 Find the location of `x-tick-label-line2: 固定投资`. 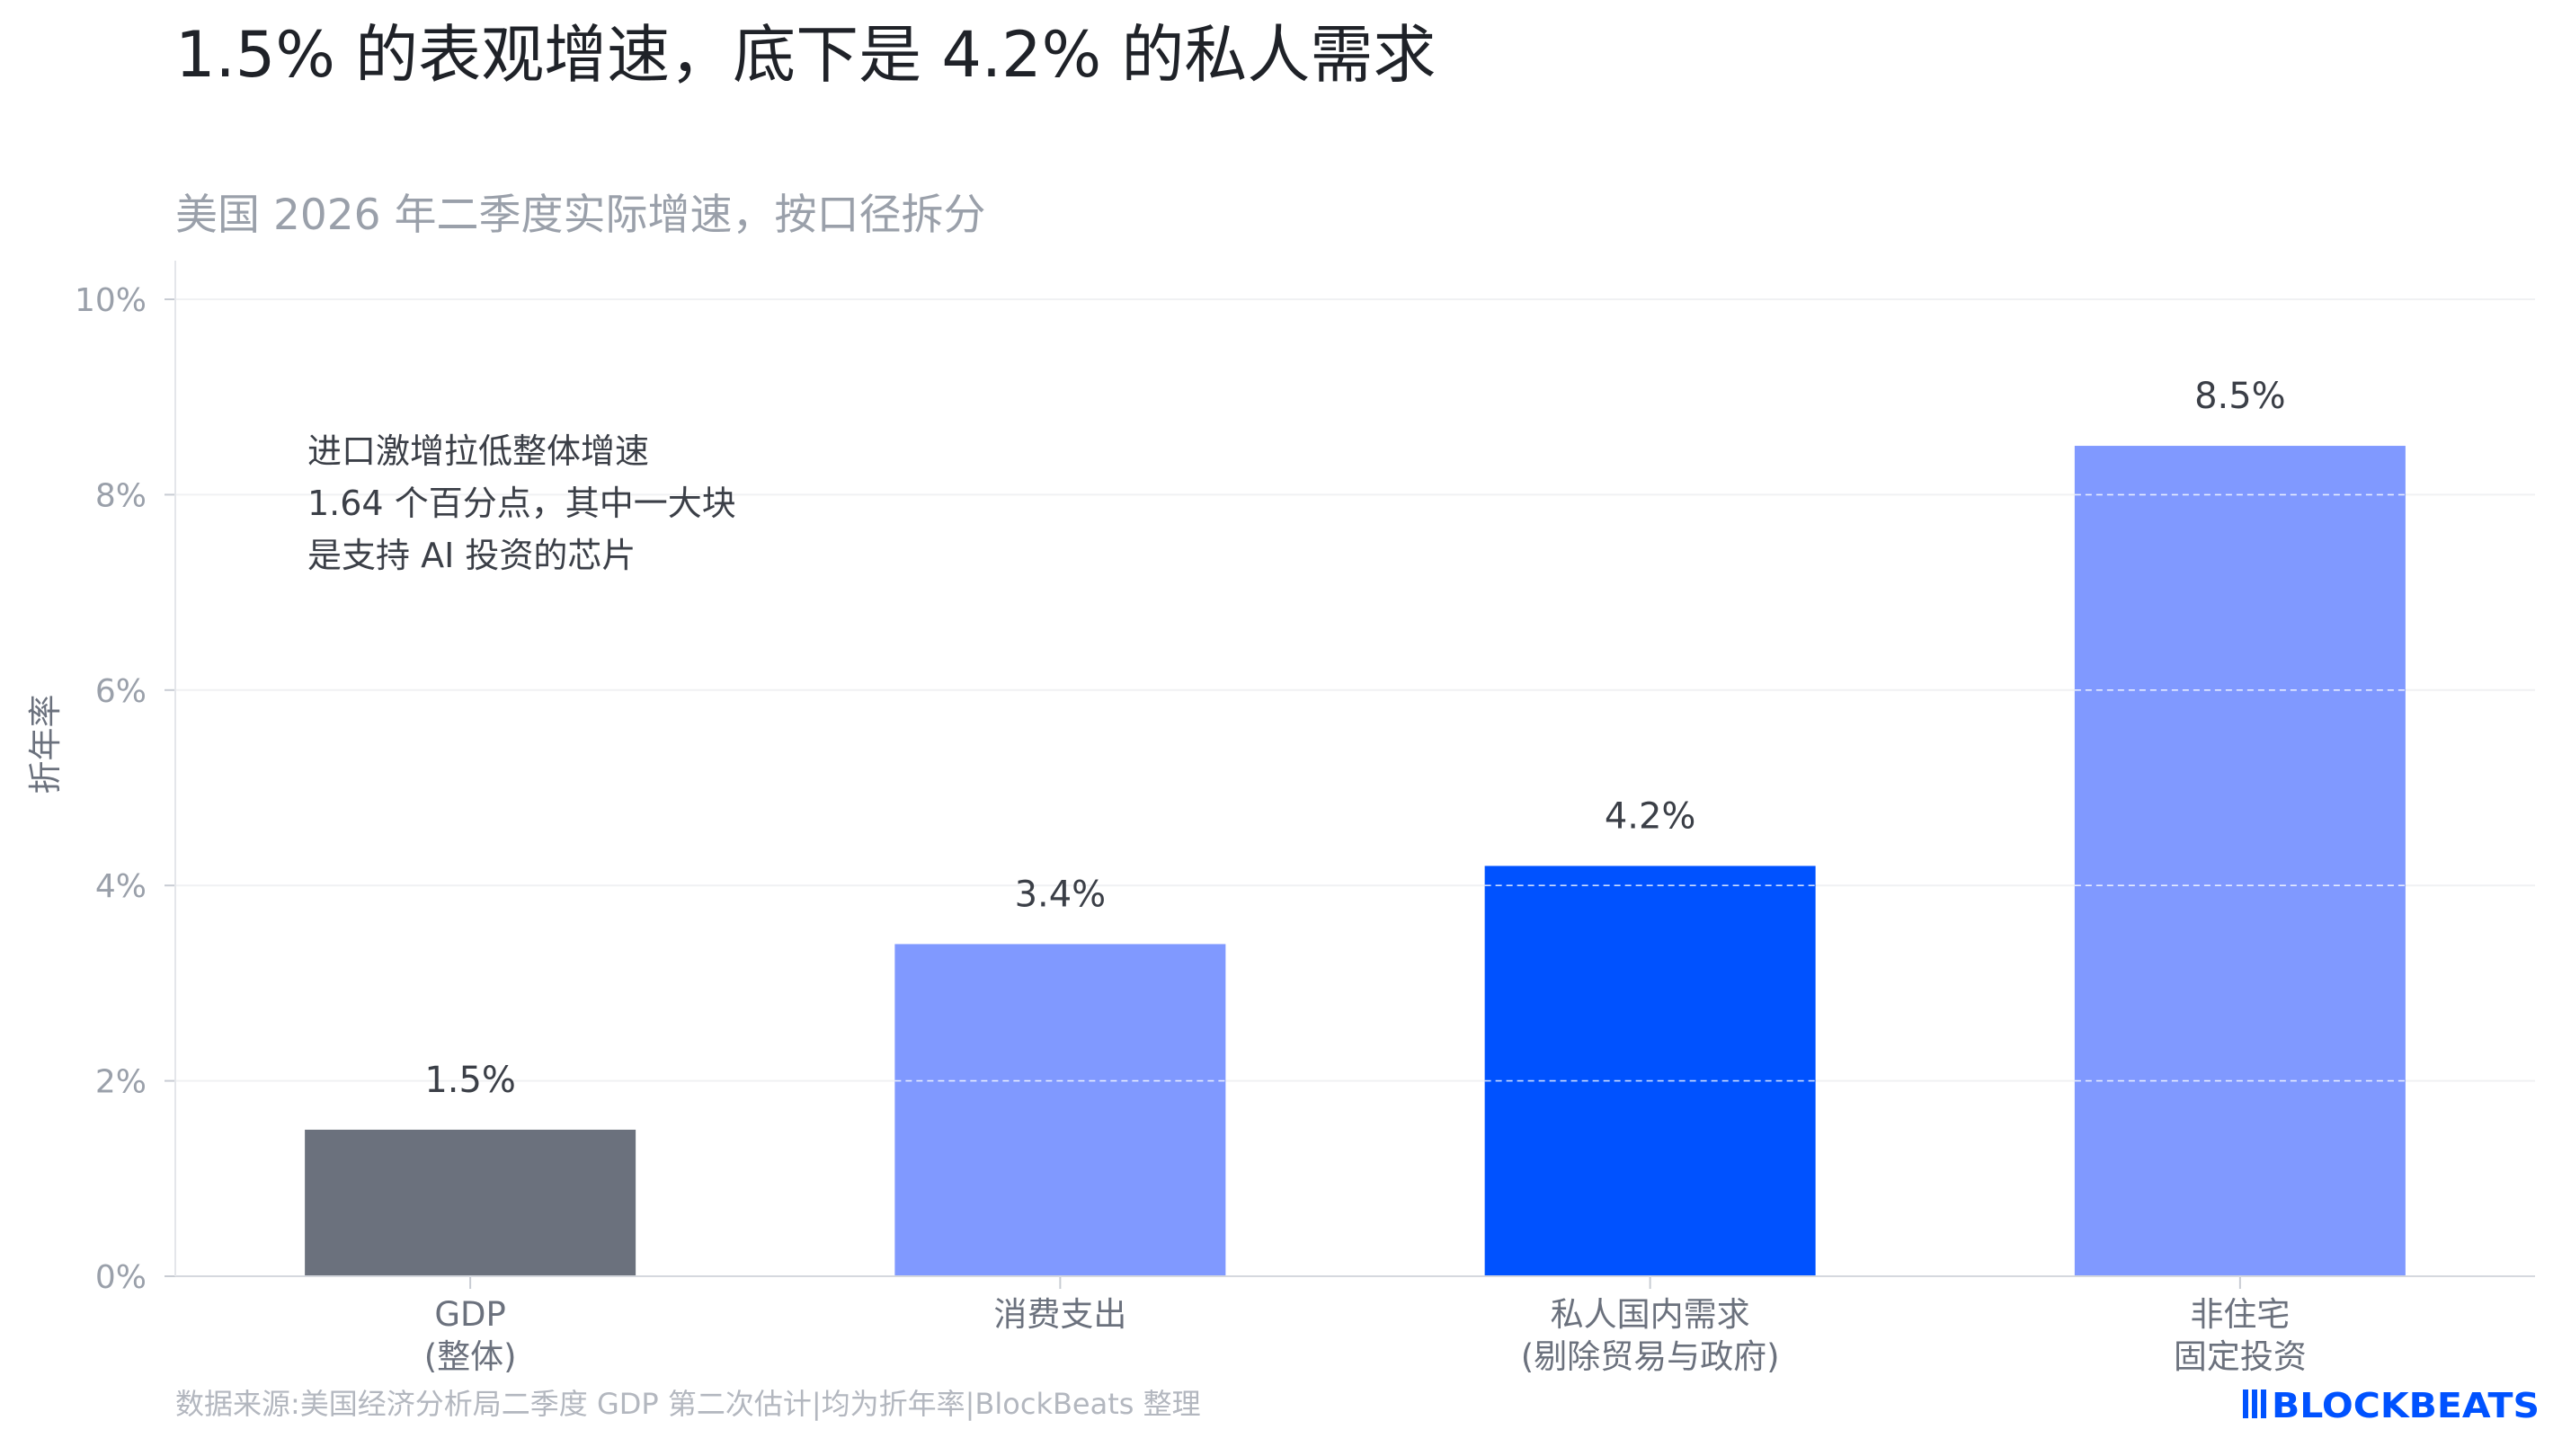

x-tick-label-line2: 固定投资 is located at coordinates (2240, 1357).